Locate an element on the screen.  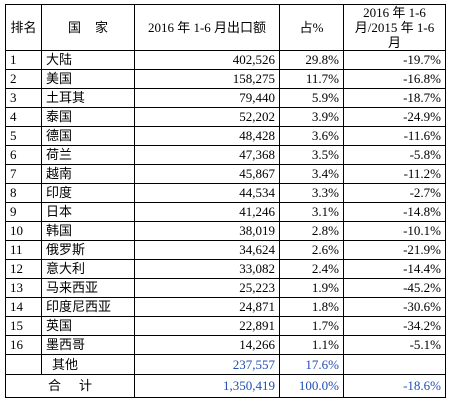
others-yoy is located at coordinates (394, 364).